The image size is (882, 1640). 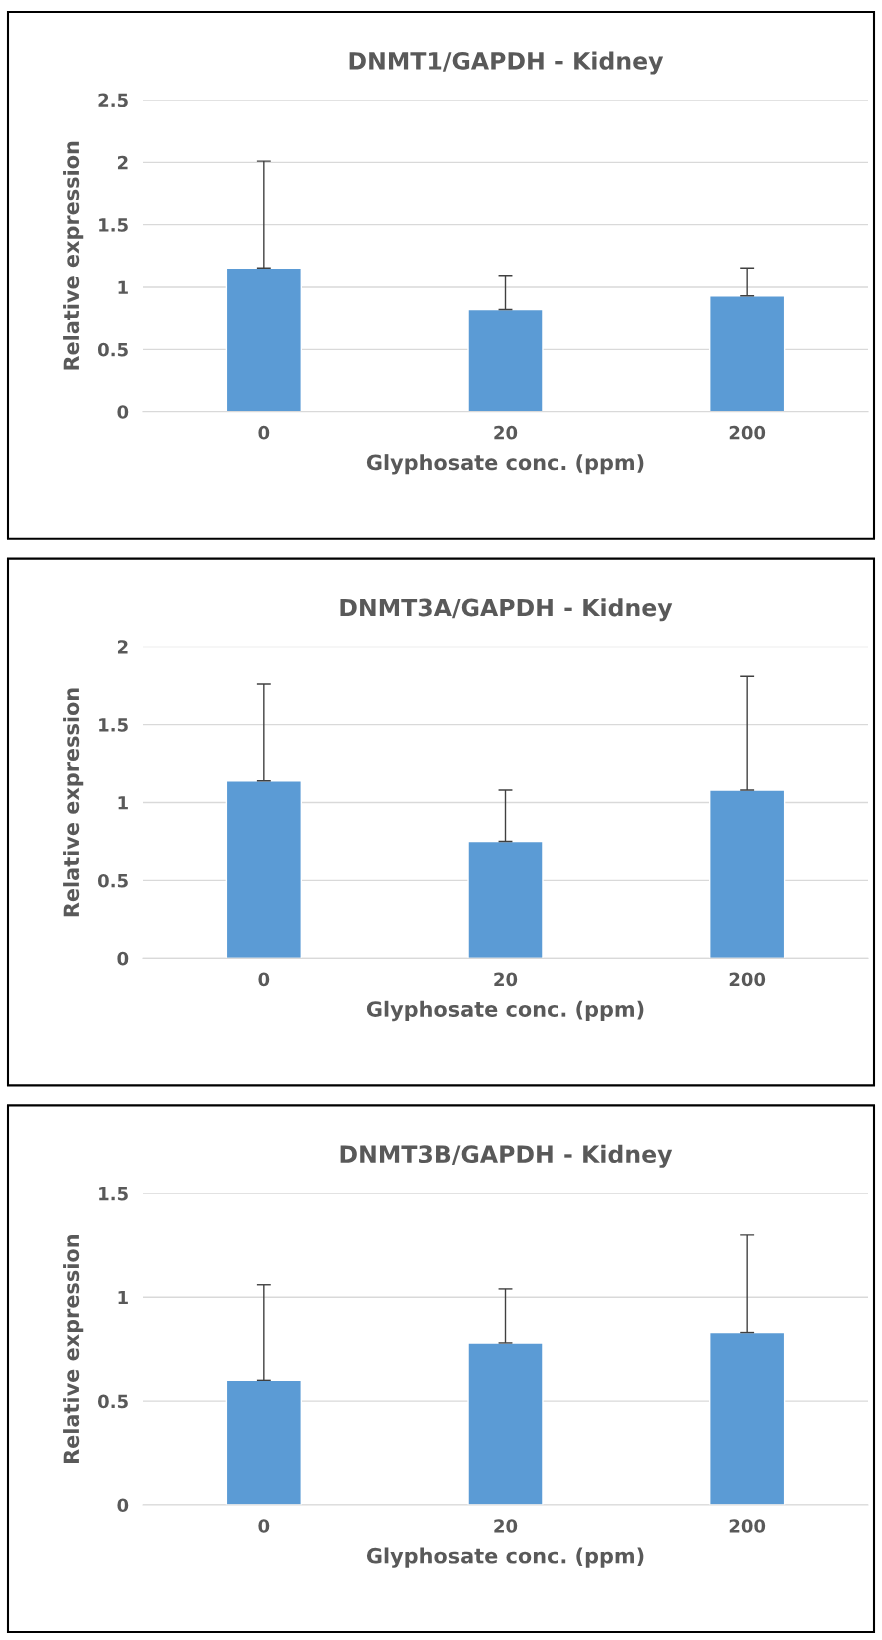 I want to click on y-tick-label: 2.5, so click(x=113, y=100).